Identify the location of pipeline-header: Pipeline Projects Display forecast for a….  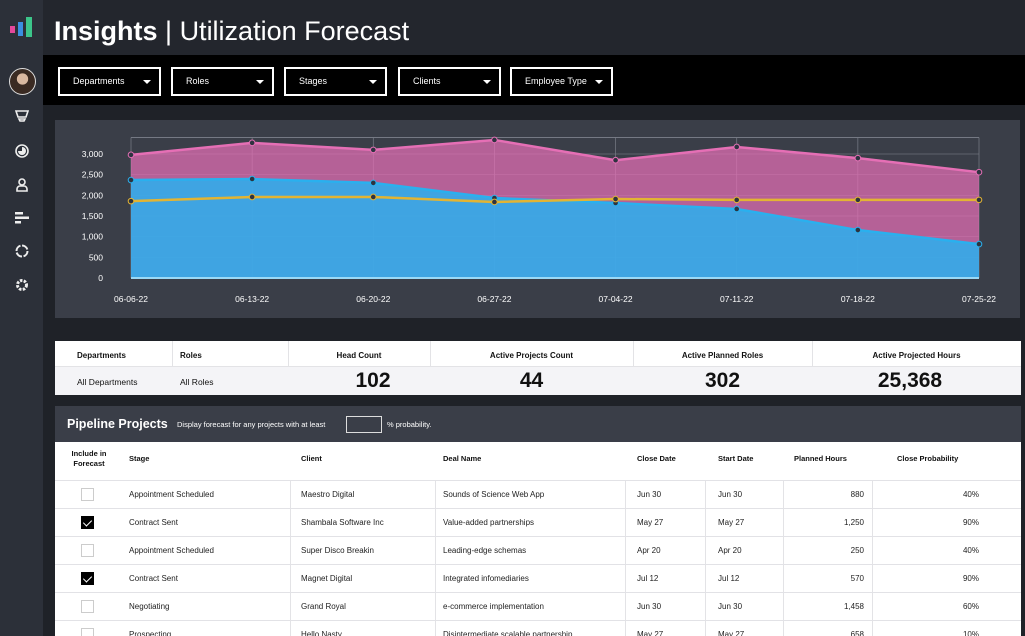
(538, 424).